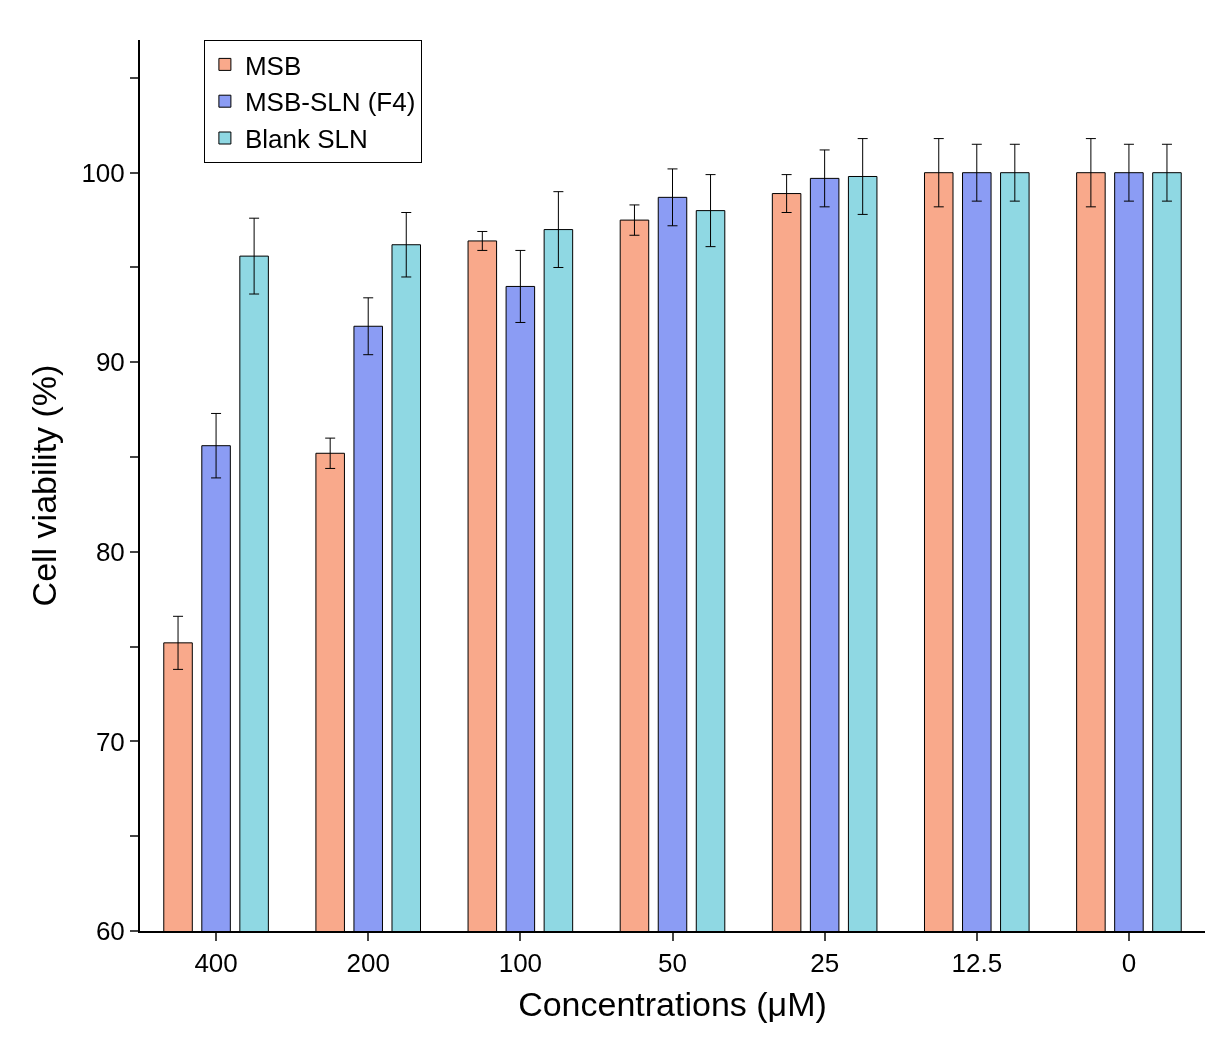 This screenshot has width=1225, height=1041. Describe the element at coordinates (977, 963) in the screenshot. I see `x-tick-label: 12.5` at that location.